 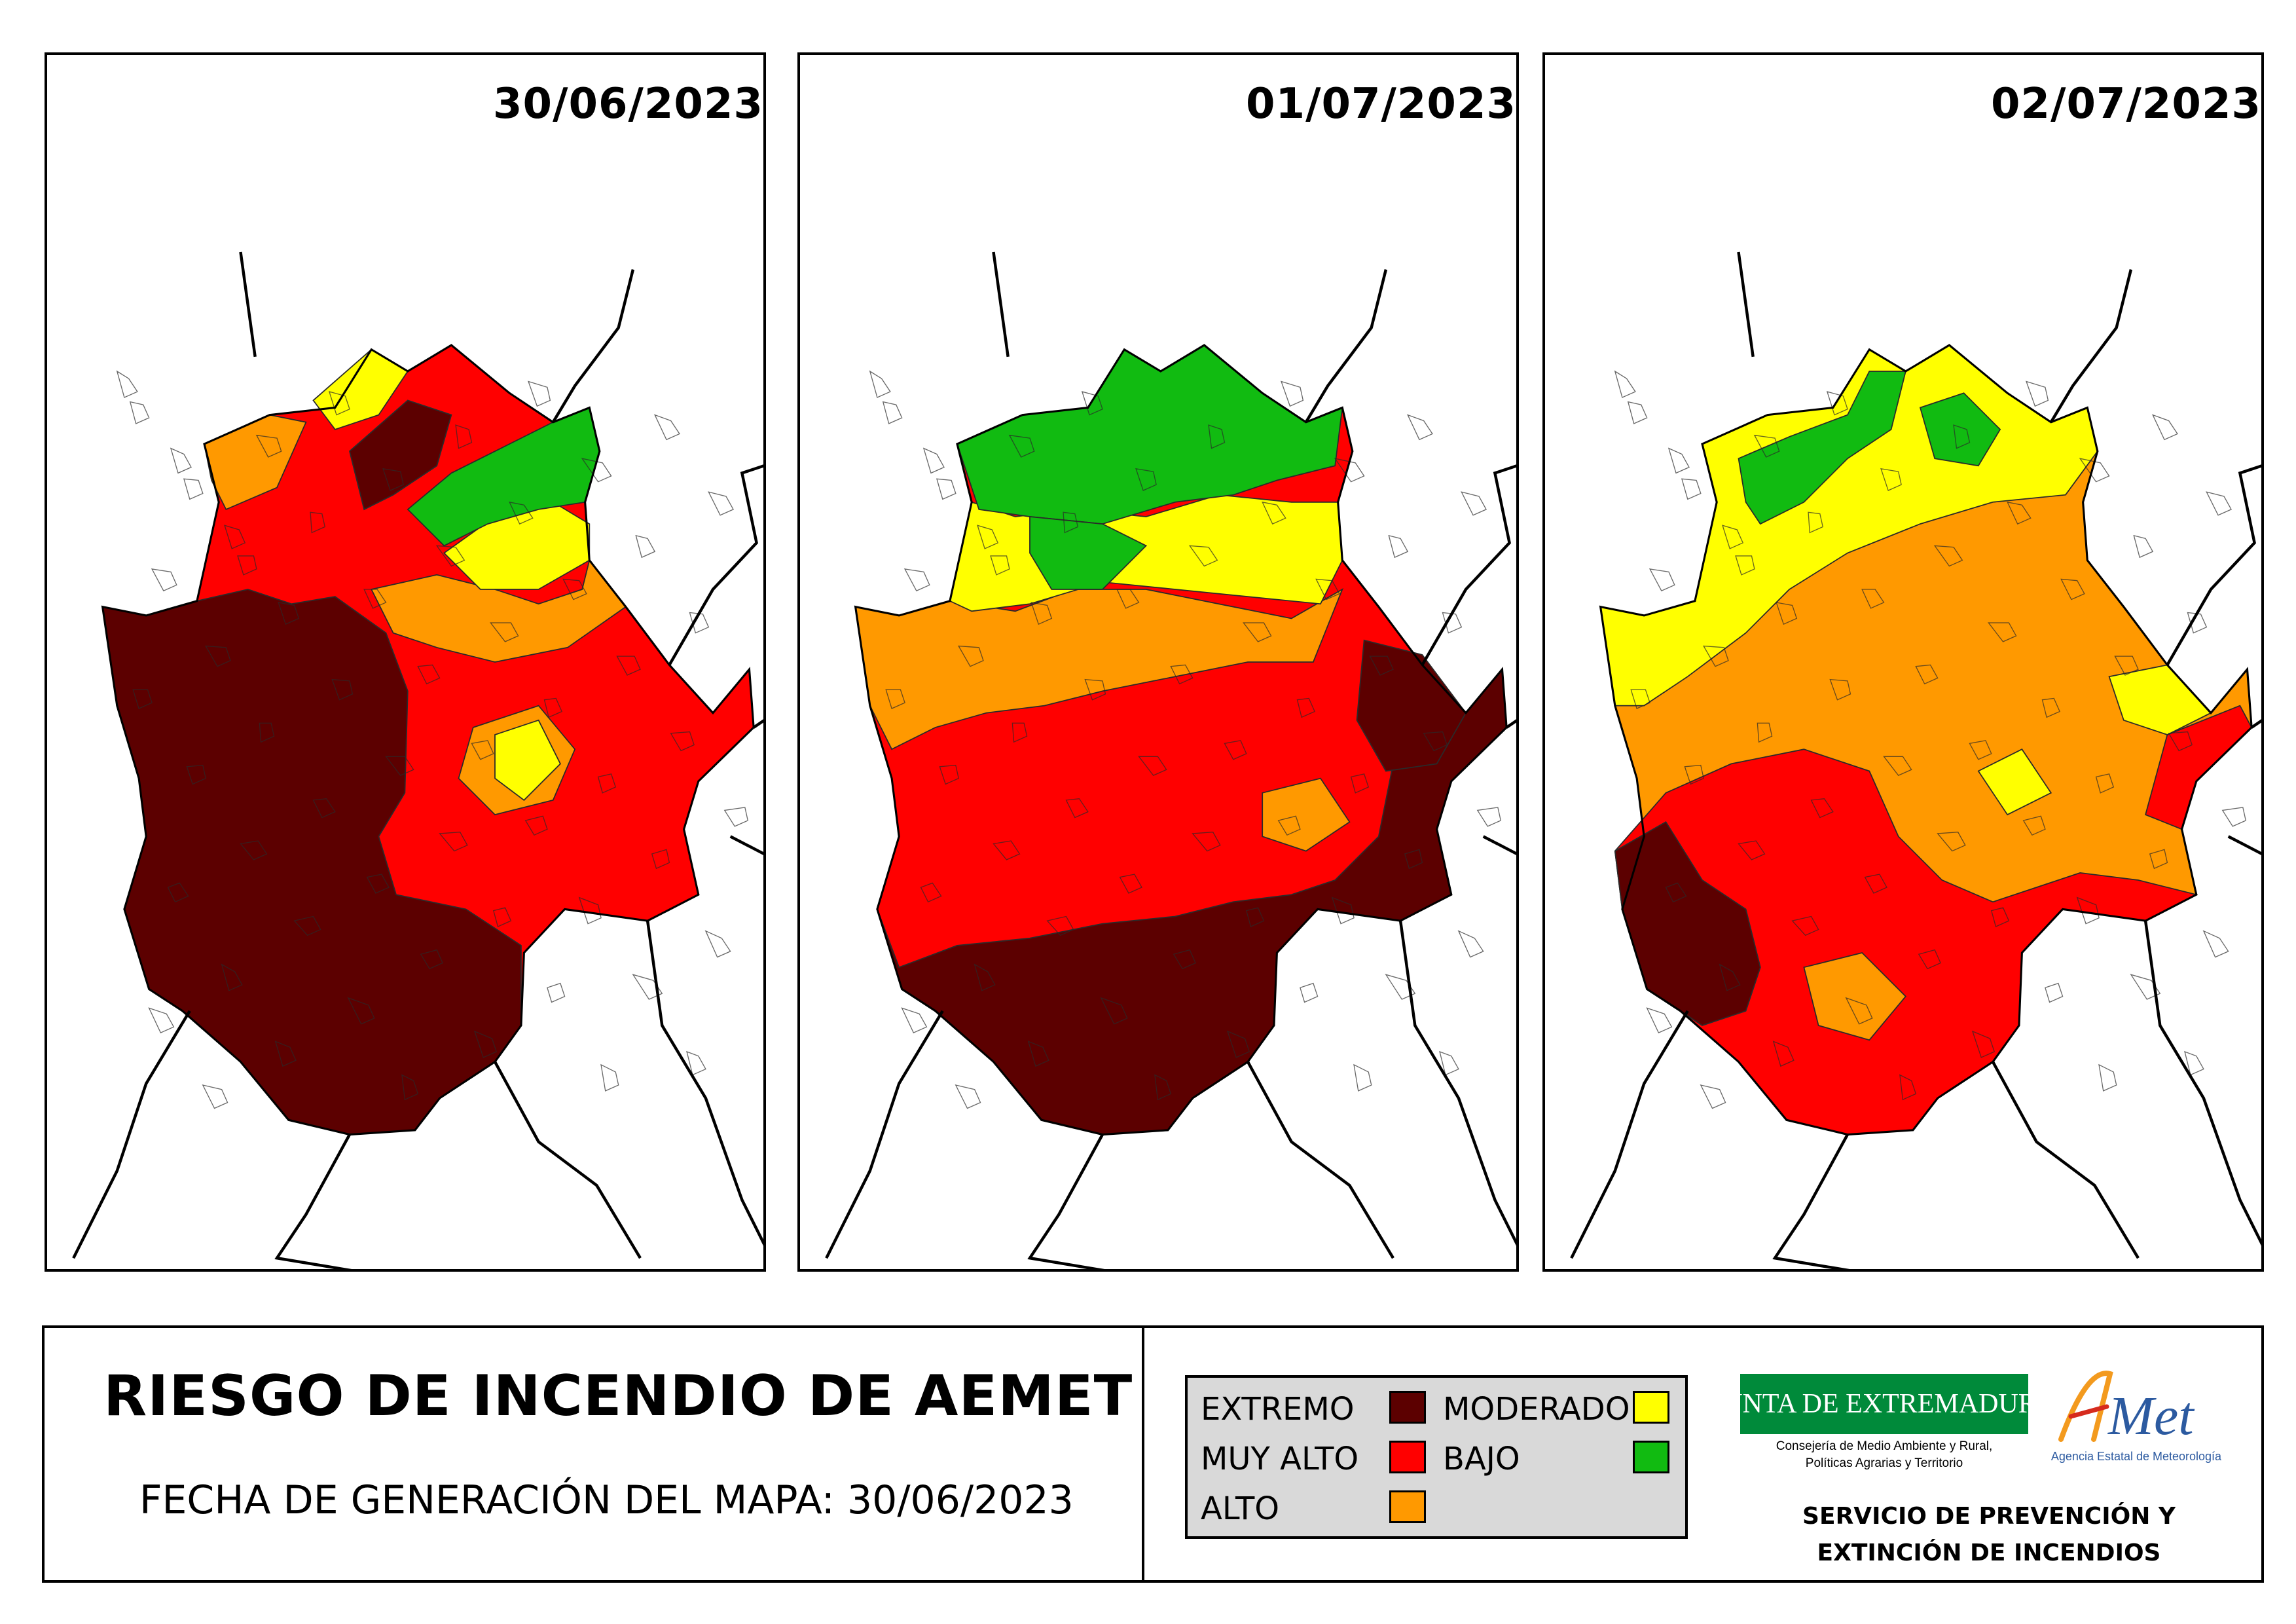 I want to click on map-date-day1: 30/06/2023, so click(x=628, y=104).